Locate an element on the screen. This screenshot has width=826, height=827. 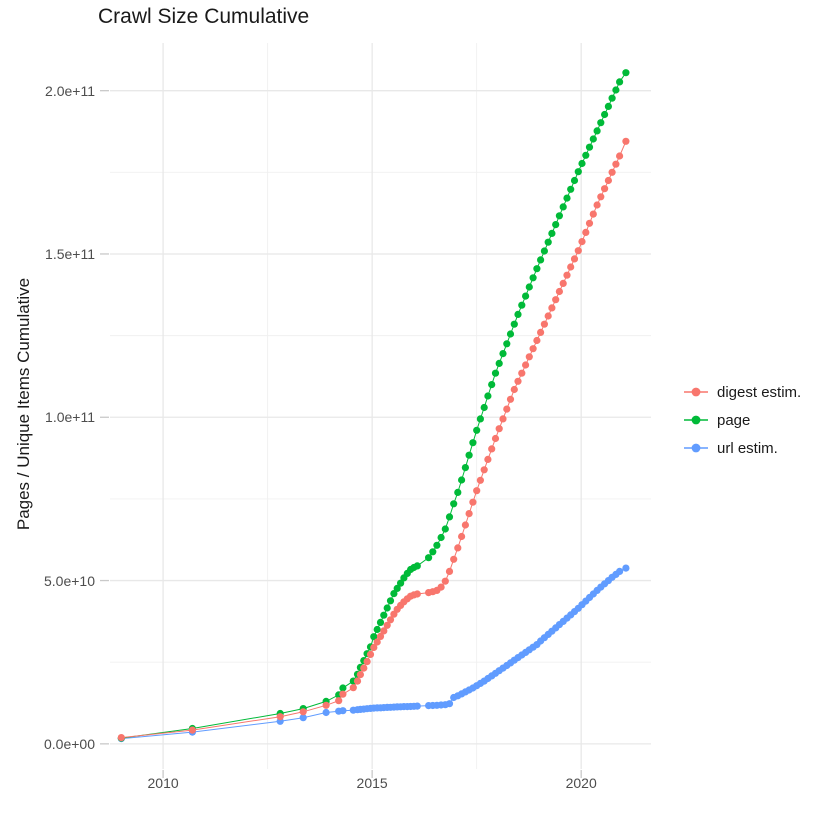
y-tick-label-2.0e+11: 2.0e+11 is located at coordinates (70, 90).